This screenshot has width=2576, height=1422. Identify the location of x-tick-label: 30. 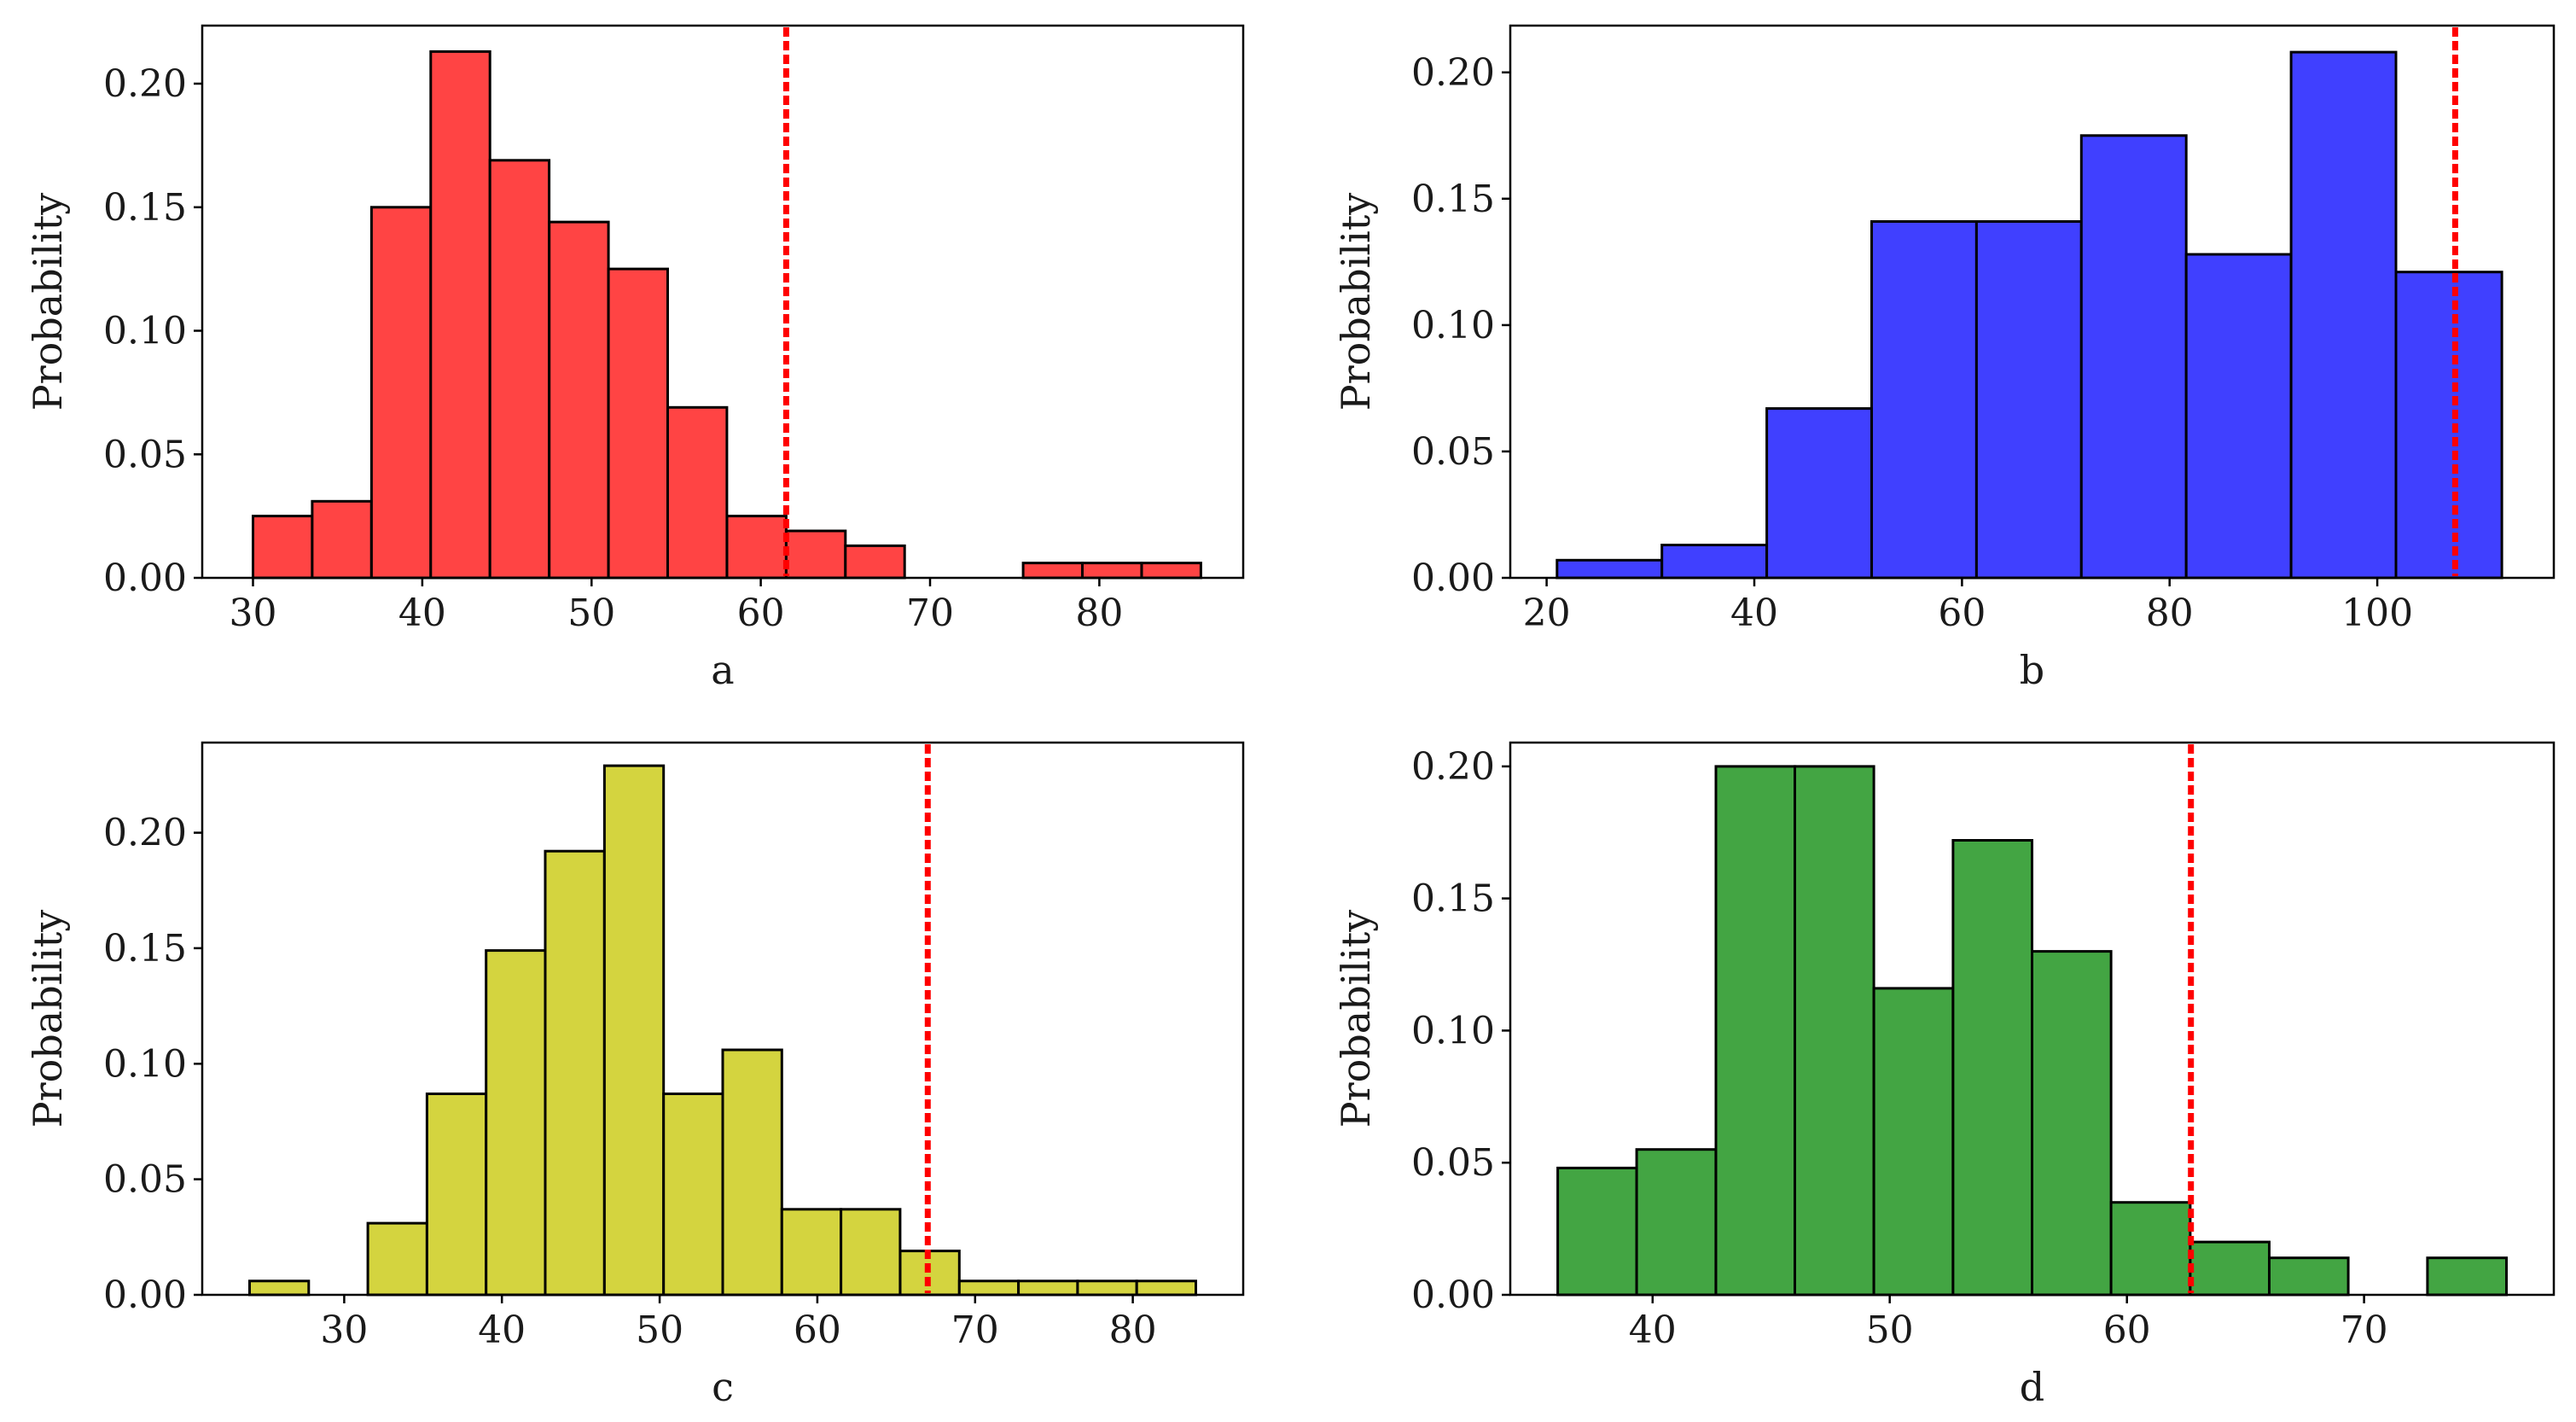
(344, 1330).